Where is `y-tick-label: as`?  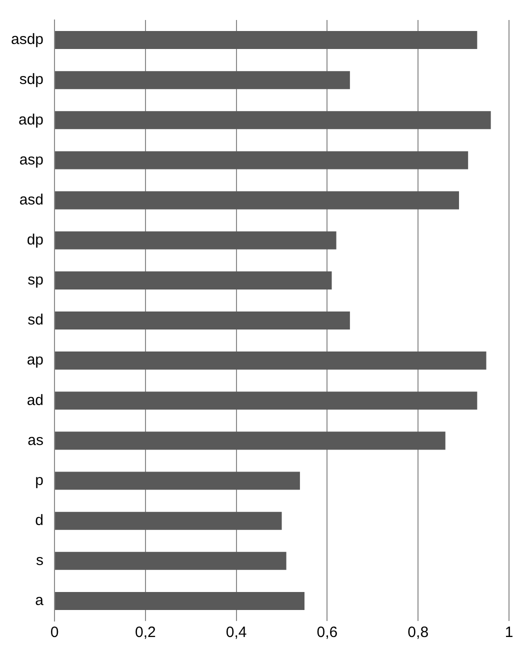
y-tick-label: as is located at coordinates (36, 440).